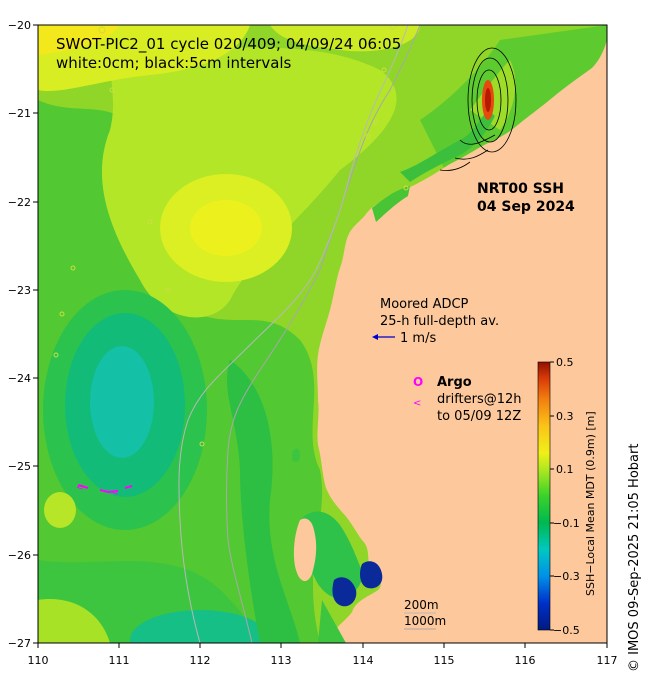  What do you see at coordinates (323, 655) in the screenshot?
I see `lon-axis: 110 111 112 113 114 115 116 117` at bounding box center [323, 655].